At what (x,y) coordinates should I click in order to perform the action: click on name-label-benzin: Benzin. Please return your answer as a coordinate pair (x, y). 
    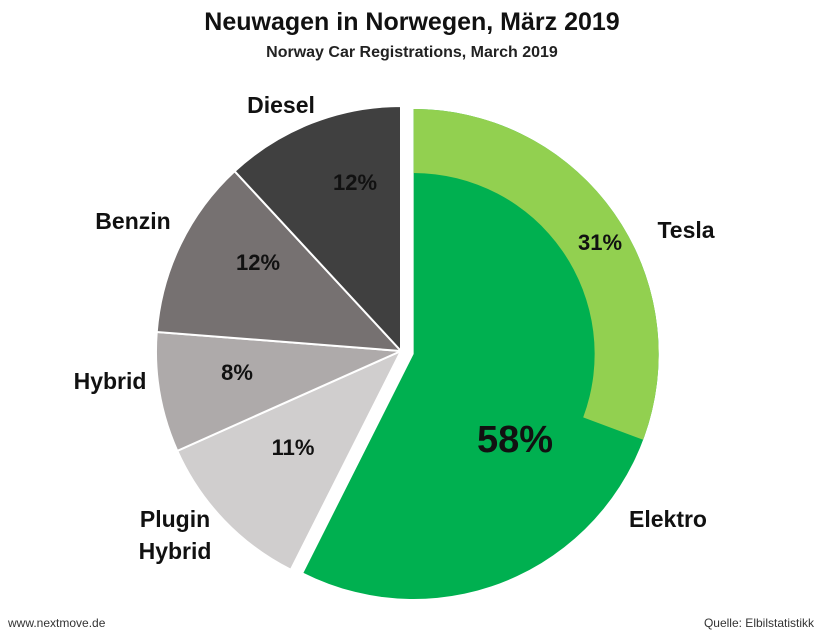
    Looking at the image, I should click on (132, 221).